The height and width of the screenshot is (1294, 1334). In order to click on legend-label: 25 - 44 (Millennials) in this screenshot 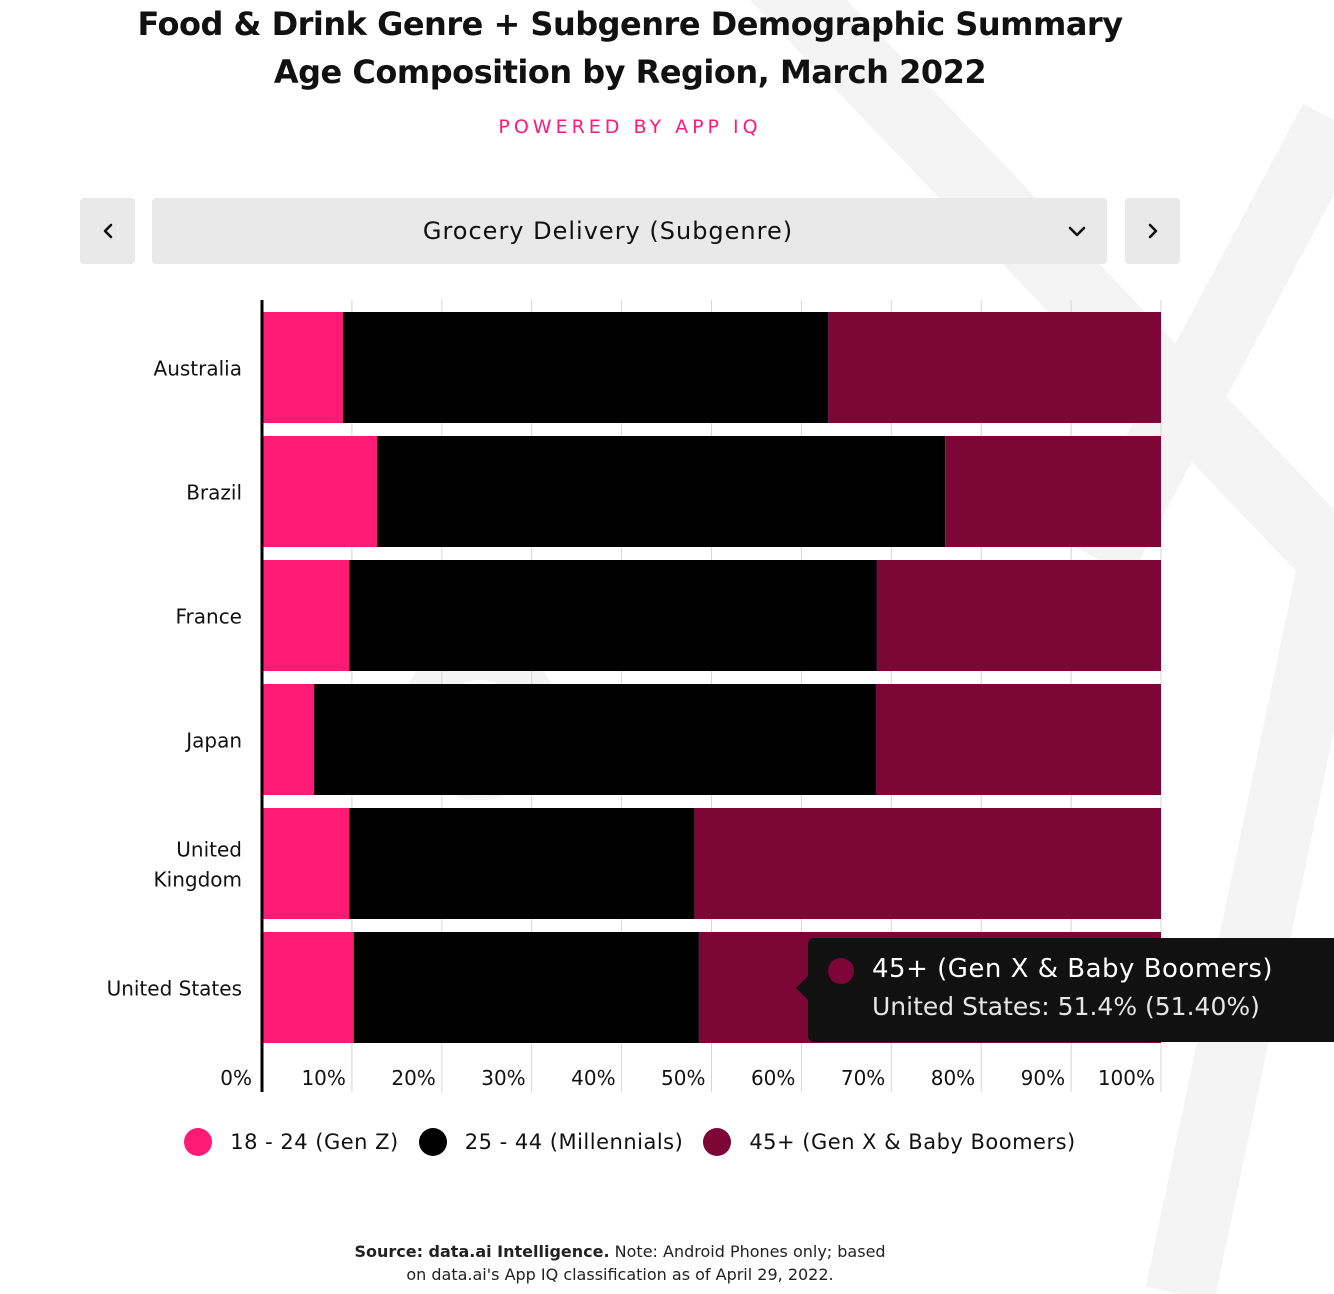, I will do `click(574, 1142)`.